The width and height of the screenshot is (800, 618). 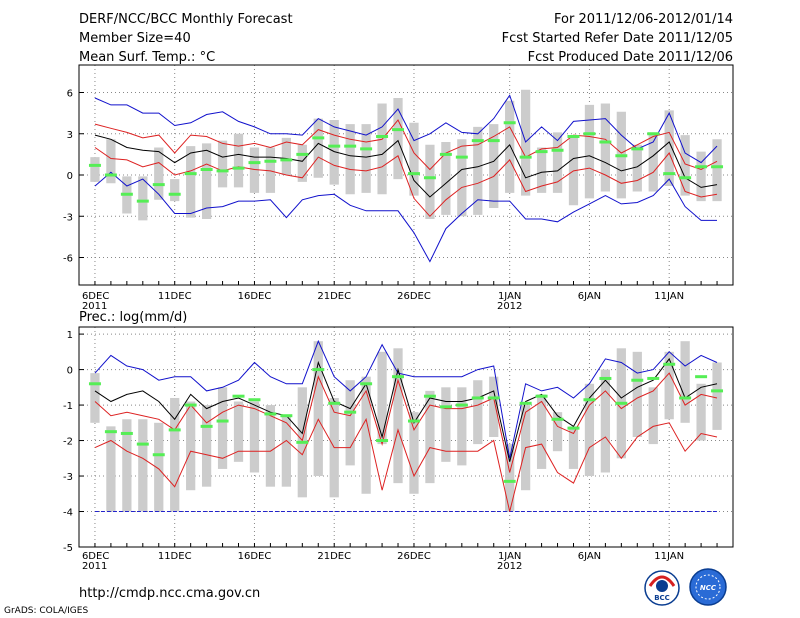 I want to click on y-tick-label: -5, so click(x=68, y=548).